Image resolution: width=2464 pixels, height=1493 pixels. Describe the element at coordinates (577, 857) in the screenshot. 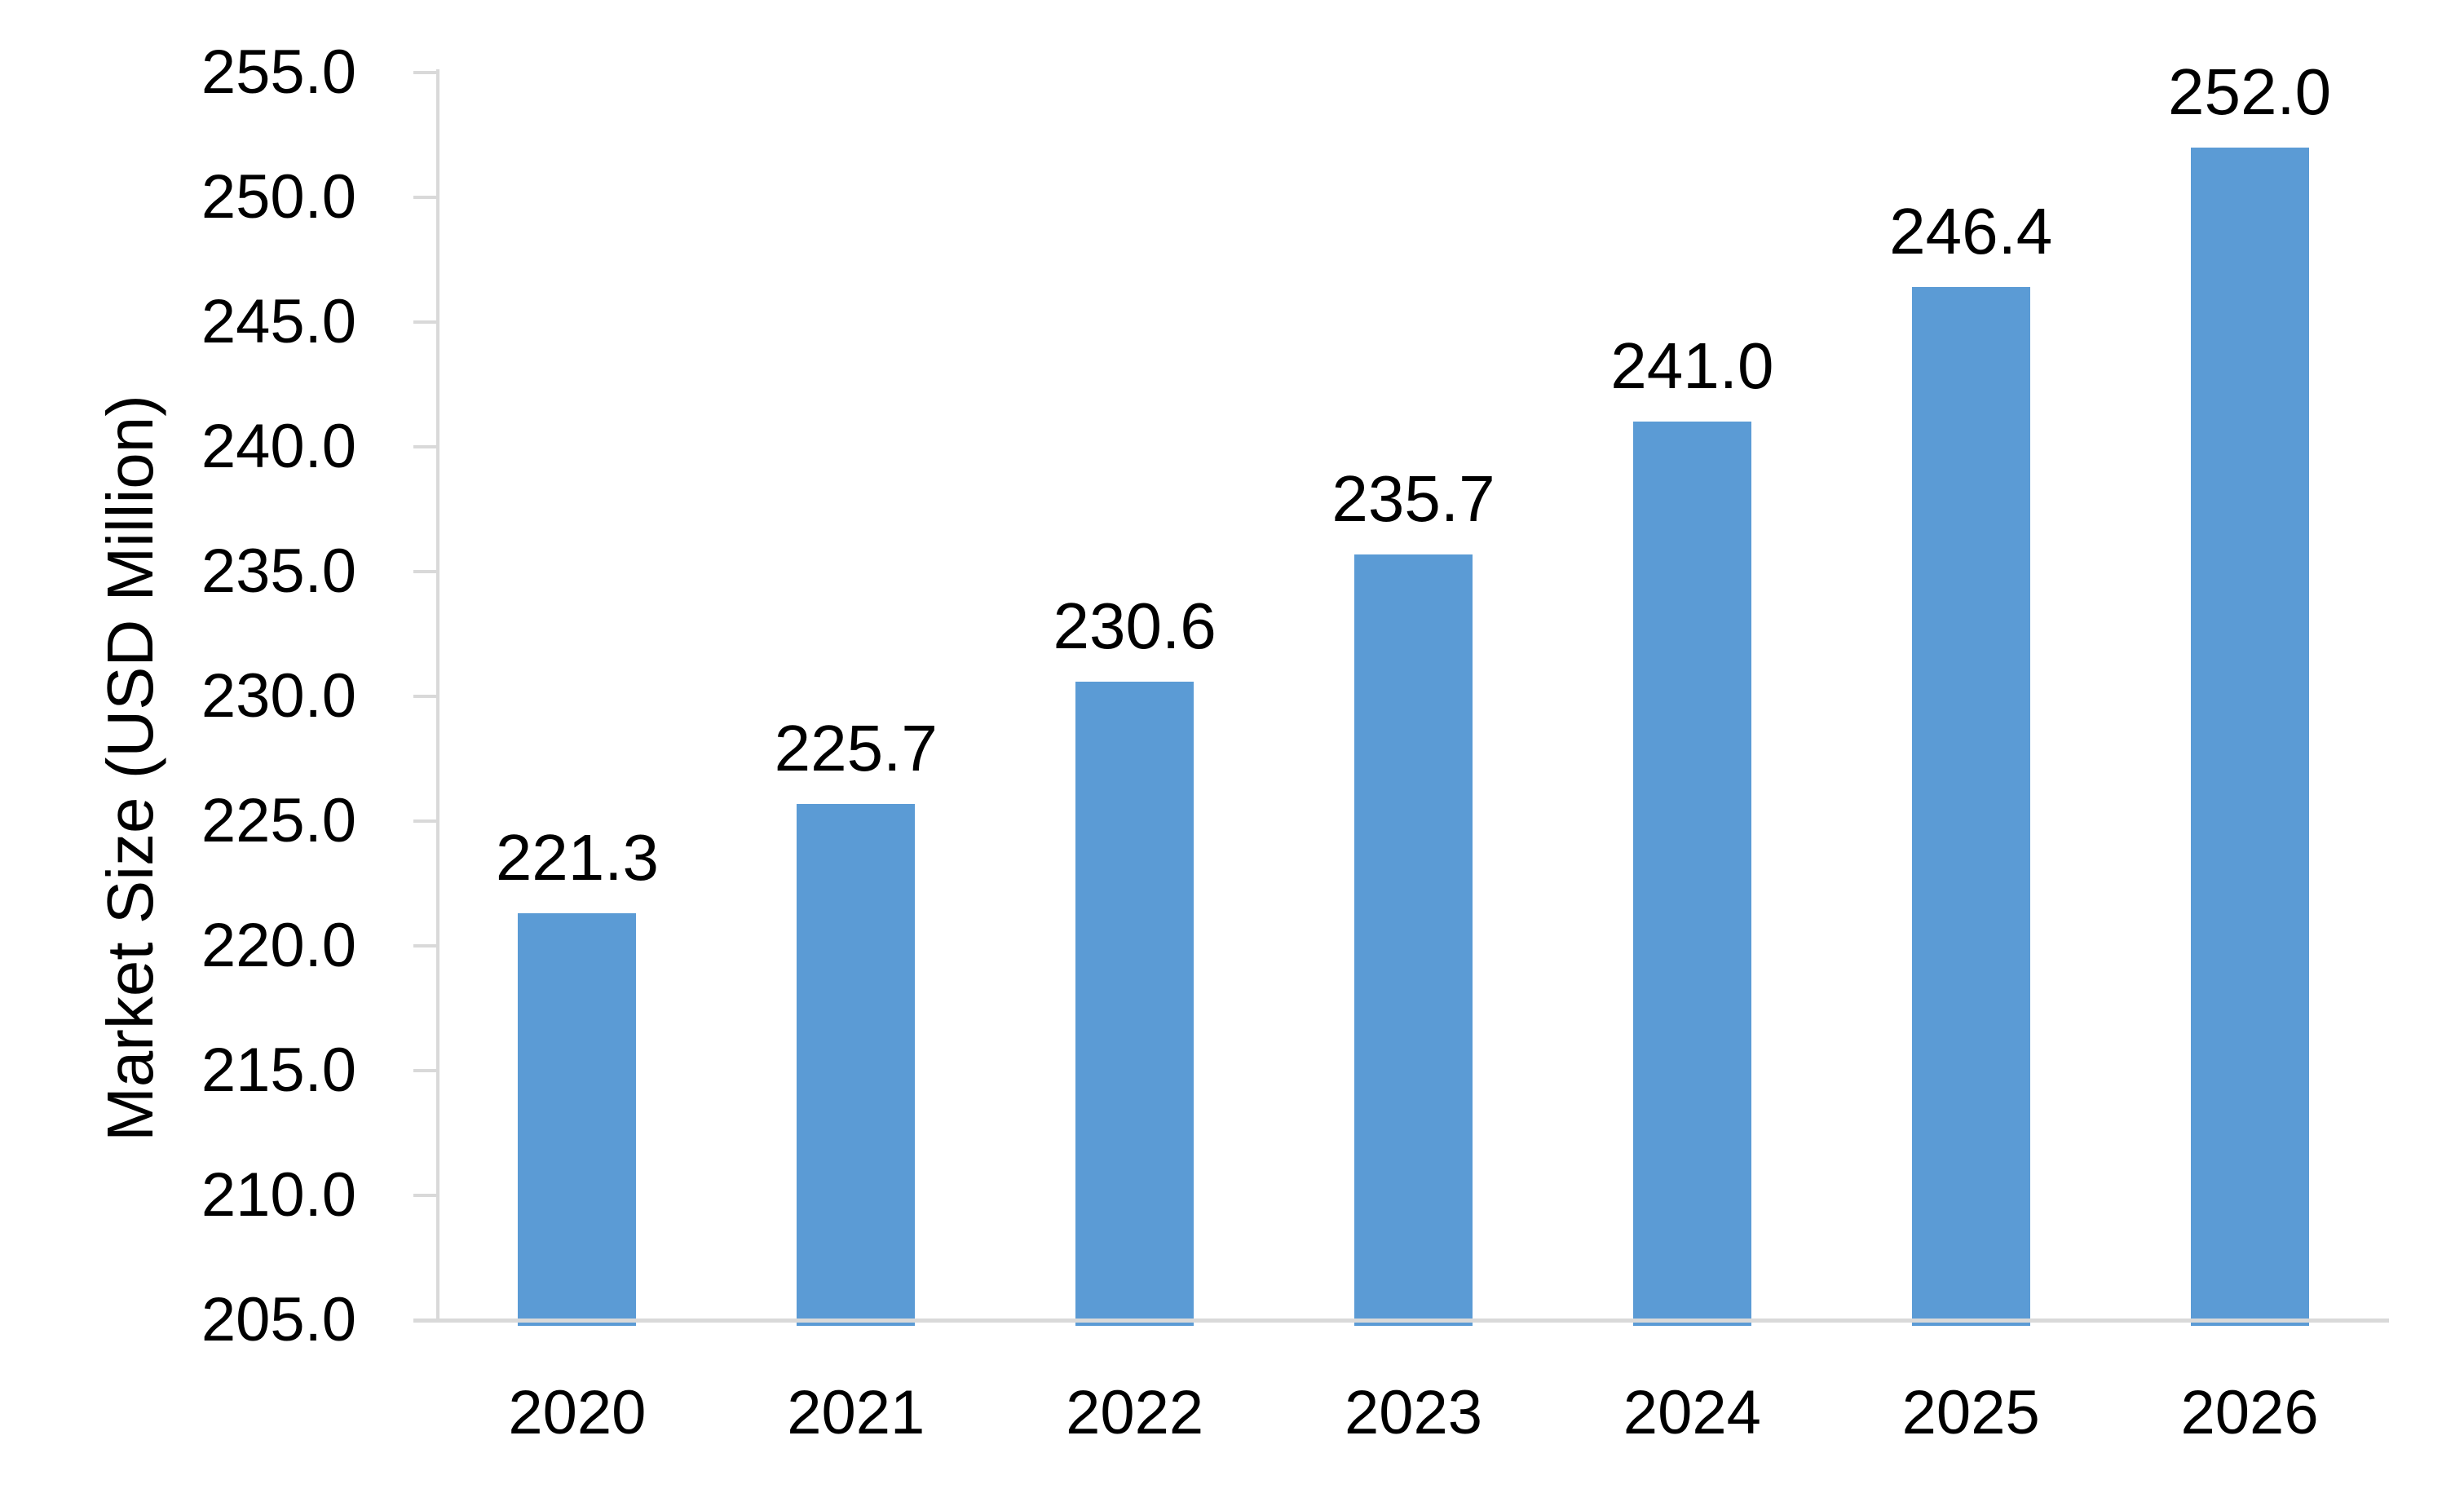

I see `bar-value-label: 221.3` at that location.